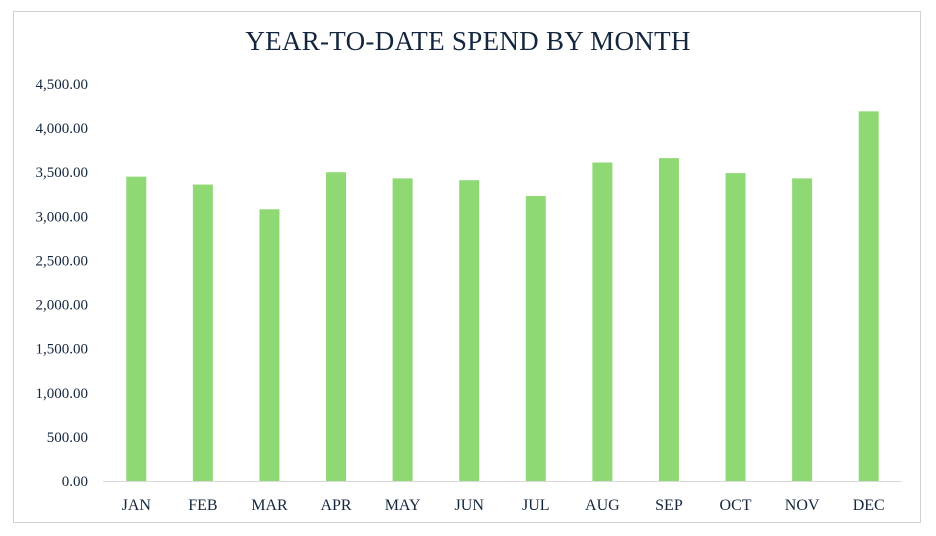 The width and height of the screenshot is (936, 536). What do you see at coordinates (62, 129) in the screenshot?
I see `y-tick-label: 4,000.00` at bounding box center [62, 129].